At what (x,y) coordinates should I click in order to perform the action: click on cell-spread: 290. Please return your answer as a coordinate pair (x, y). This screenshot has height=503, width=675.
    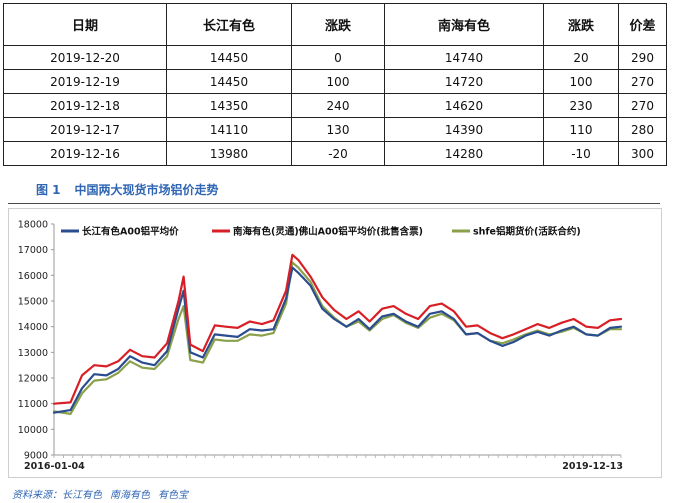
    Looking at the image, I should click on (642, 57).